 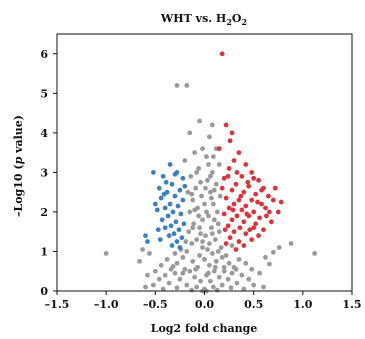 I want to click on x-axis: –1.5 –1.0 –0.5 0.0 0.5 1.0 1.5, so click(x=203, y=301).